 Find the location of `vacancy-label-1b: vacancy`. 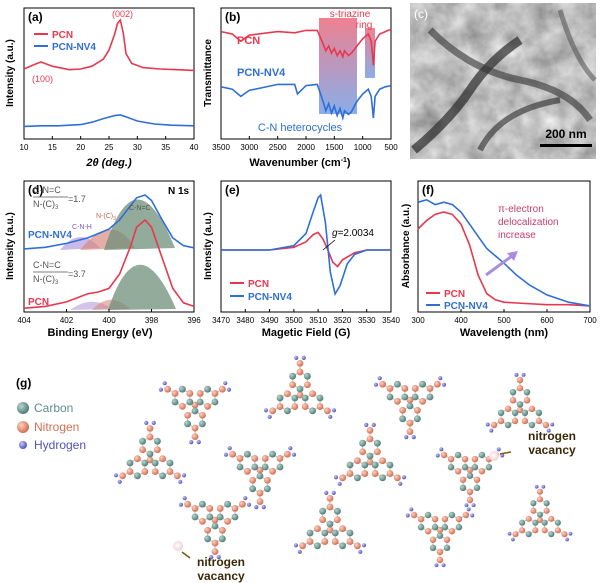

vacancy-label-1b: vacancy is located at coordinates (552, 450).